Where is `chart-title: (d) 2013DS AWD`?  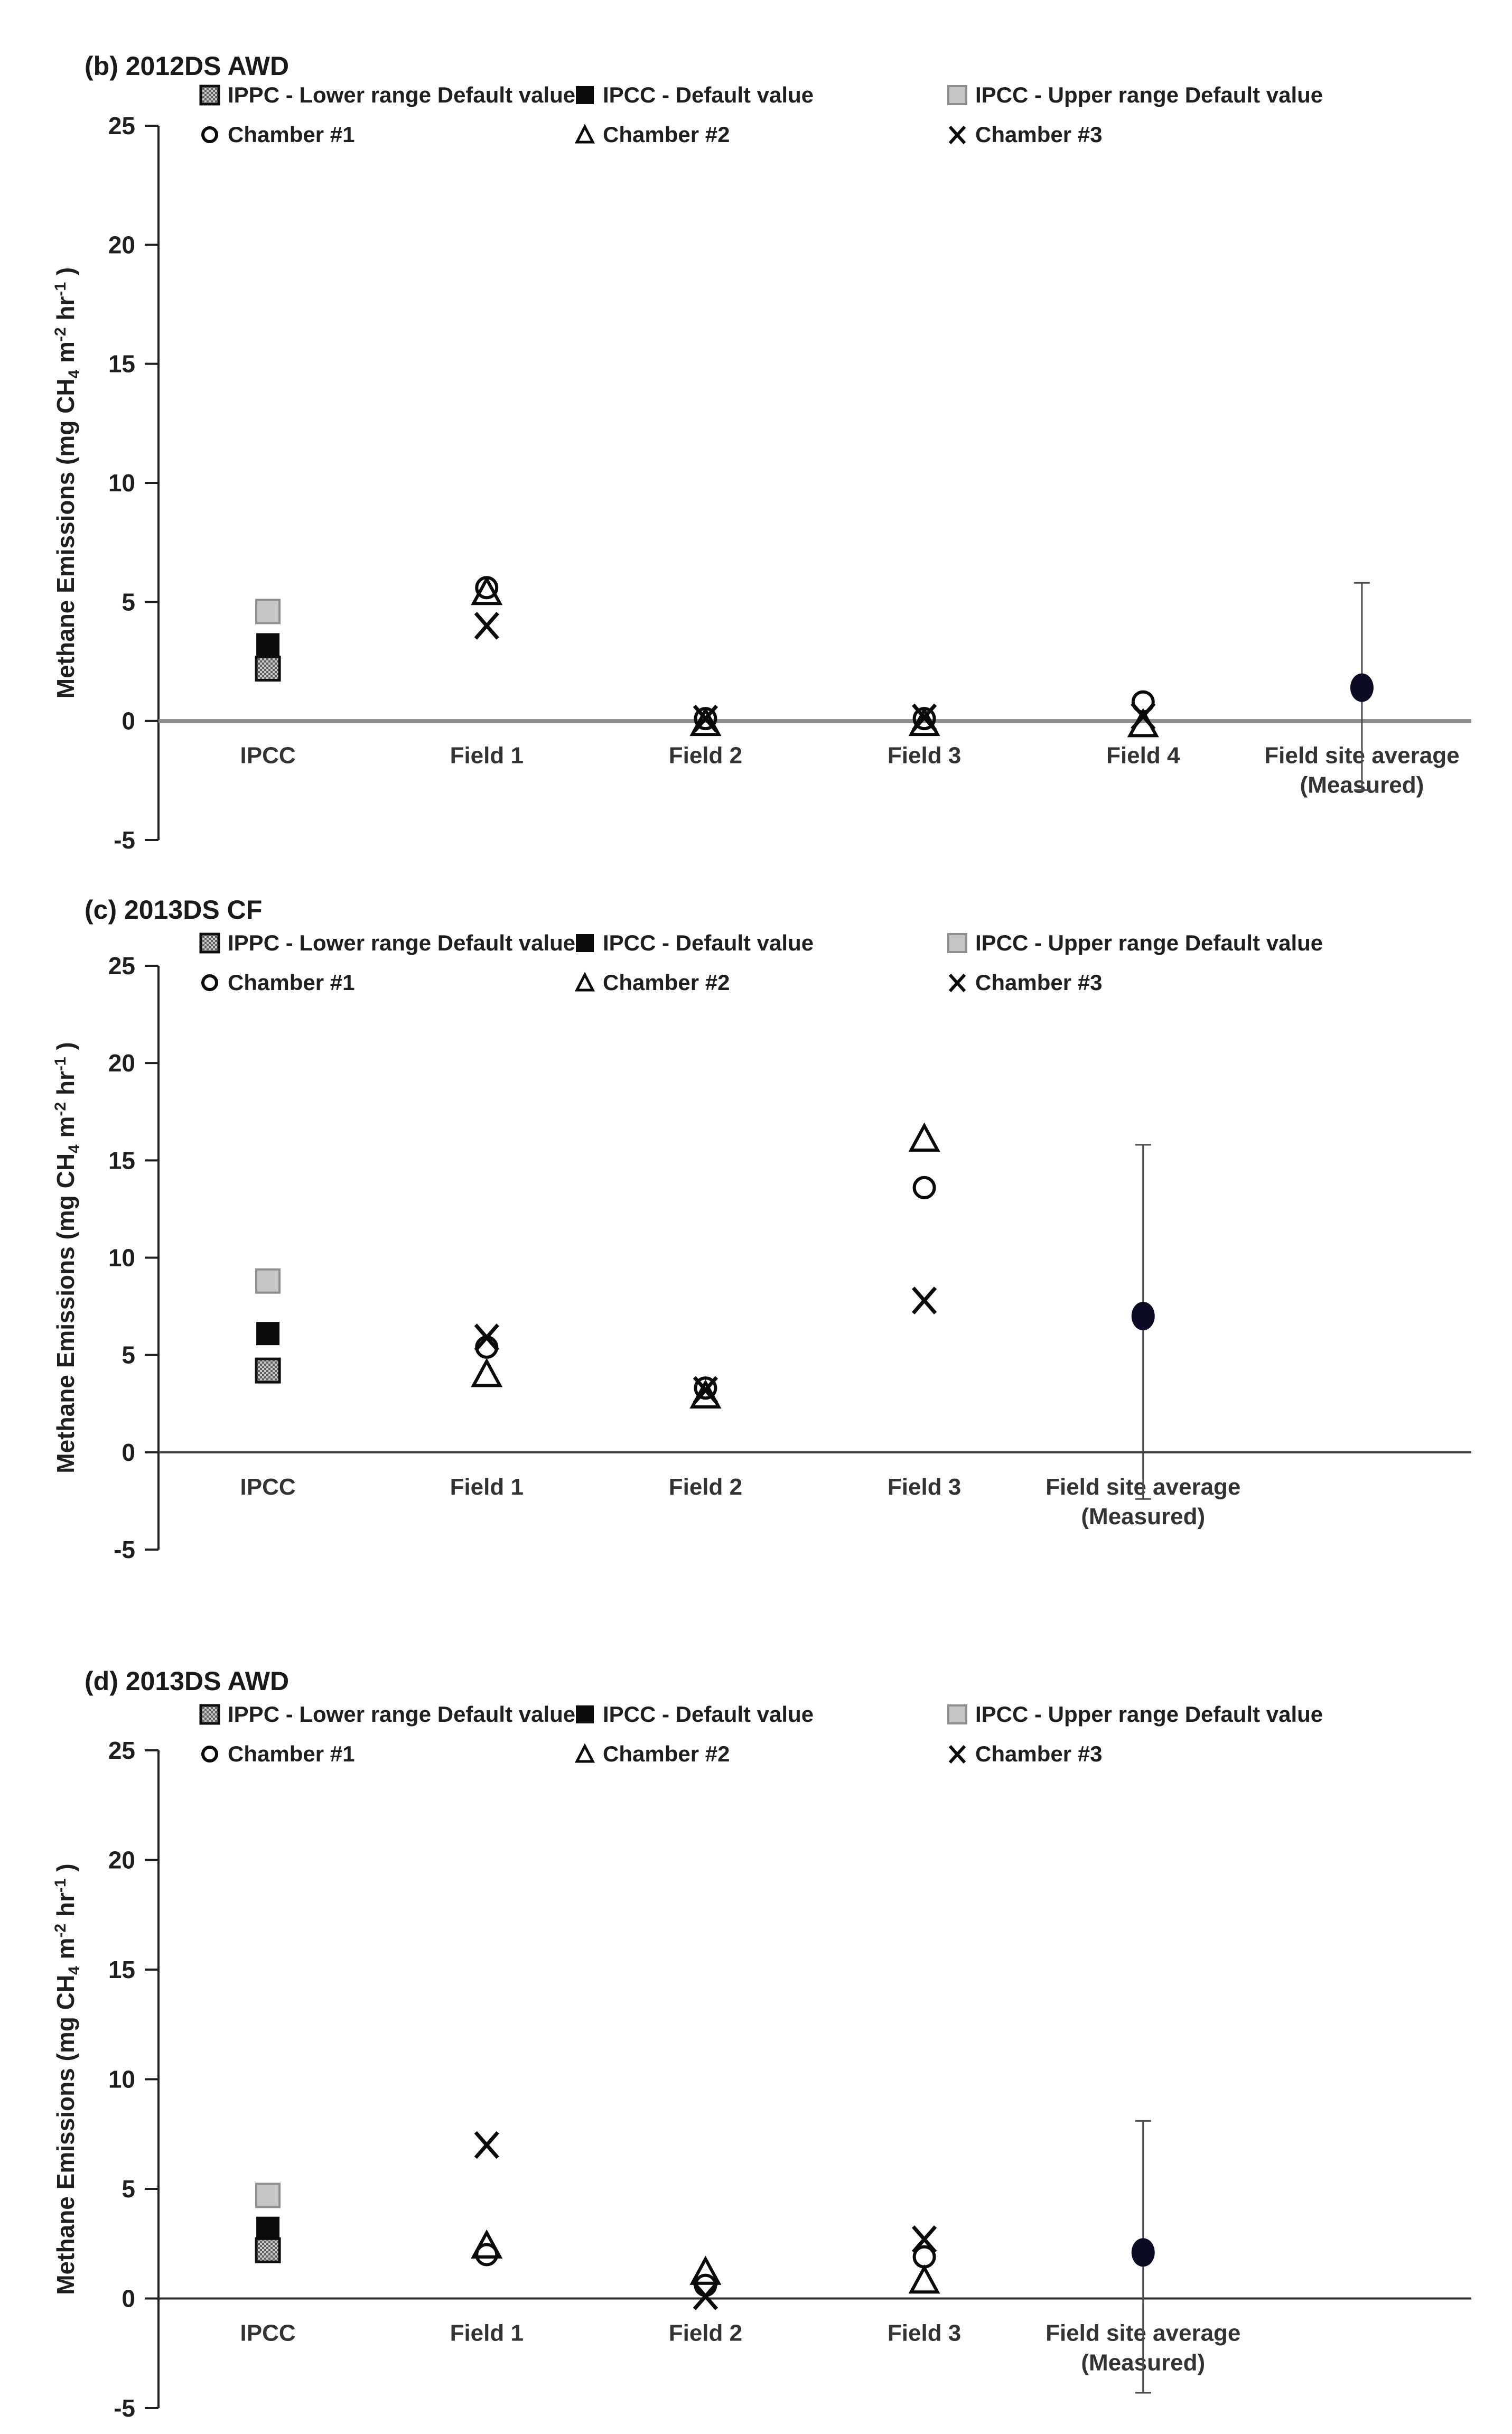 chart-title: (d) 2013DS AWD is located at coordinates (187, 1681).